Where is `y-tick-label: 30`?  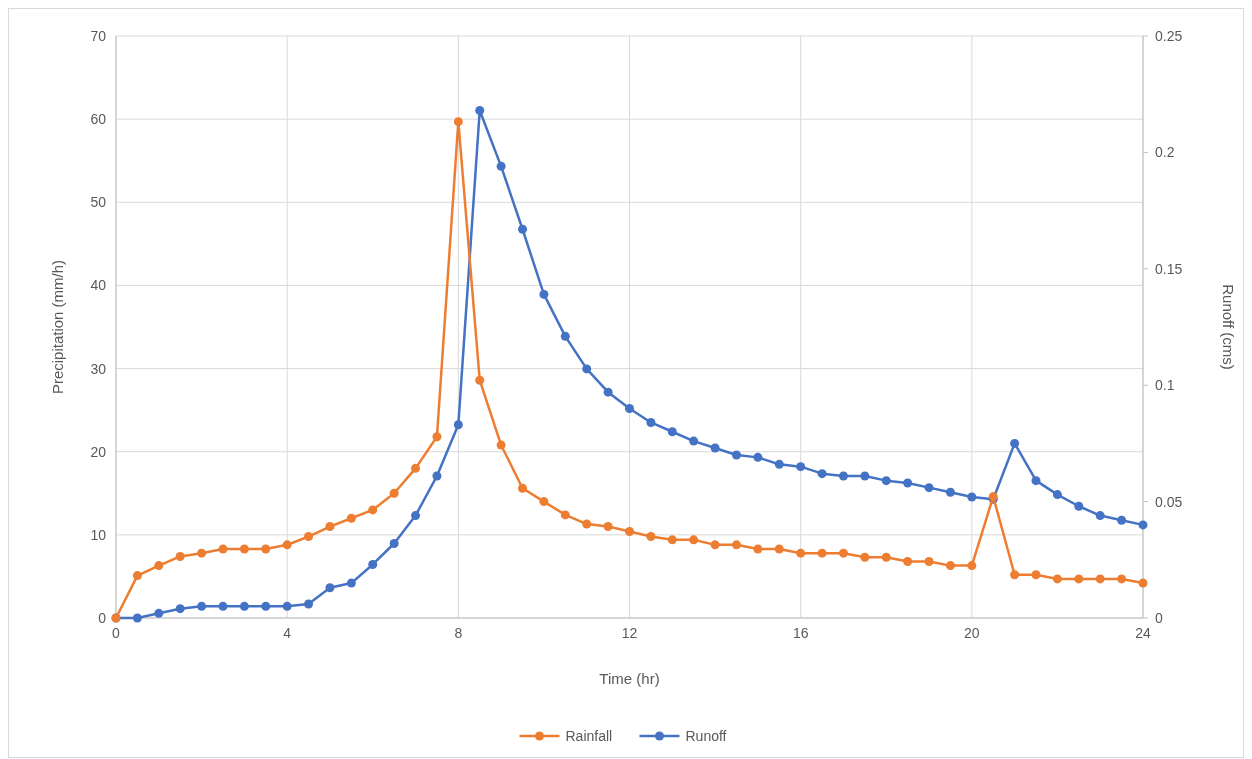 y-tick-label: 30 is located at coordinates (98, 368).